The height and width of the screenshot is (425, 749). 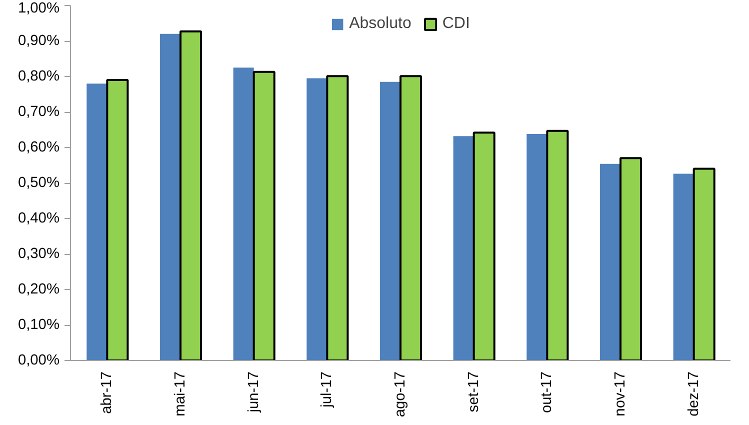 I want to click on x-tick-label: jul-17, so click(x=327, y=389).